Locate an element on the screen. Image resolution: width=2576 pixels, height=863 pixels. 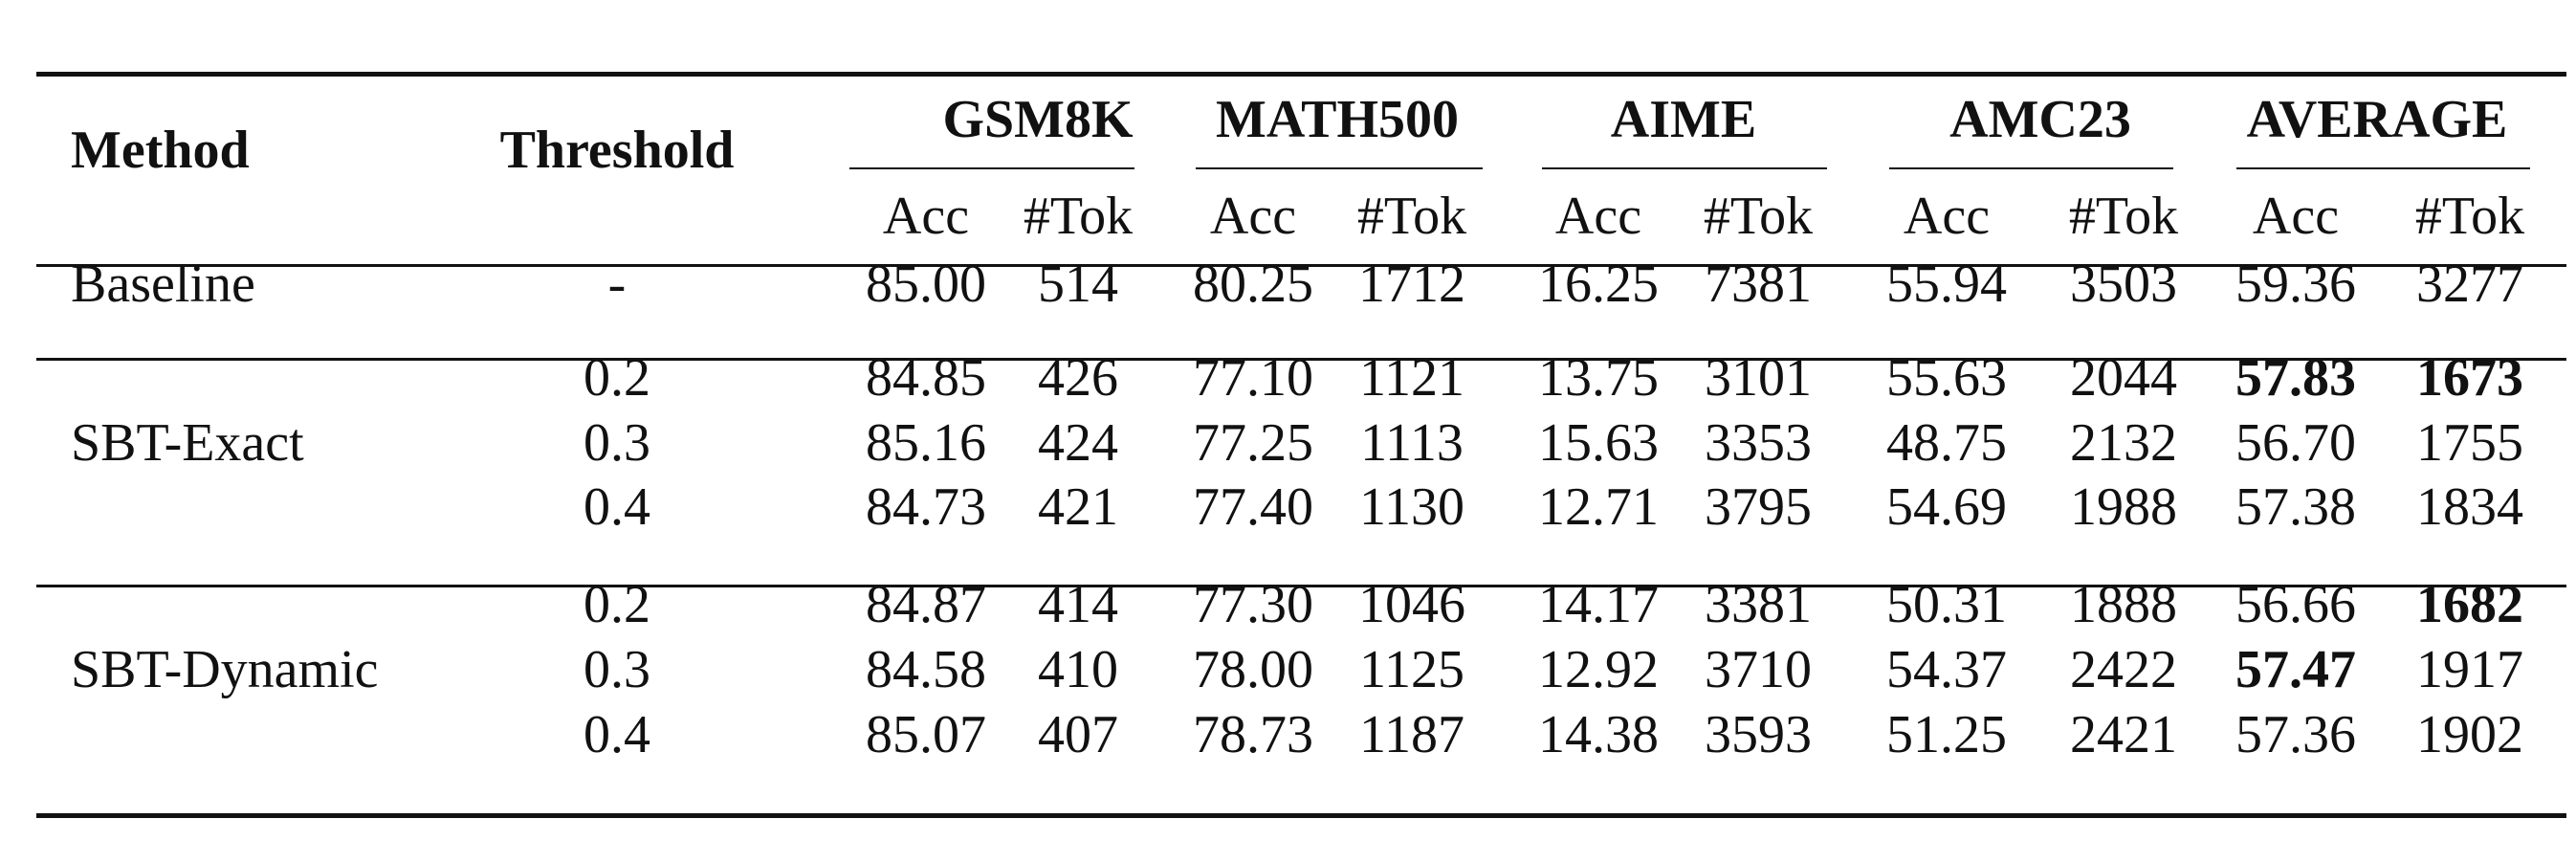
table-cell: 514 is located at coordinates (1078, 284).